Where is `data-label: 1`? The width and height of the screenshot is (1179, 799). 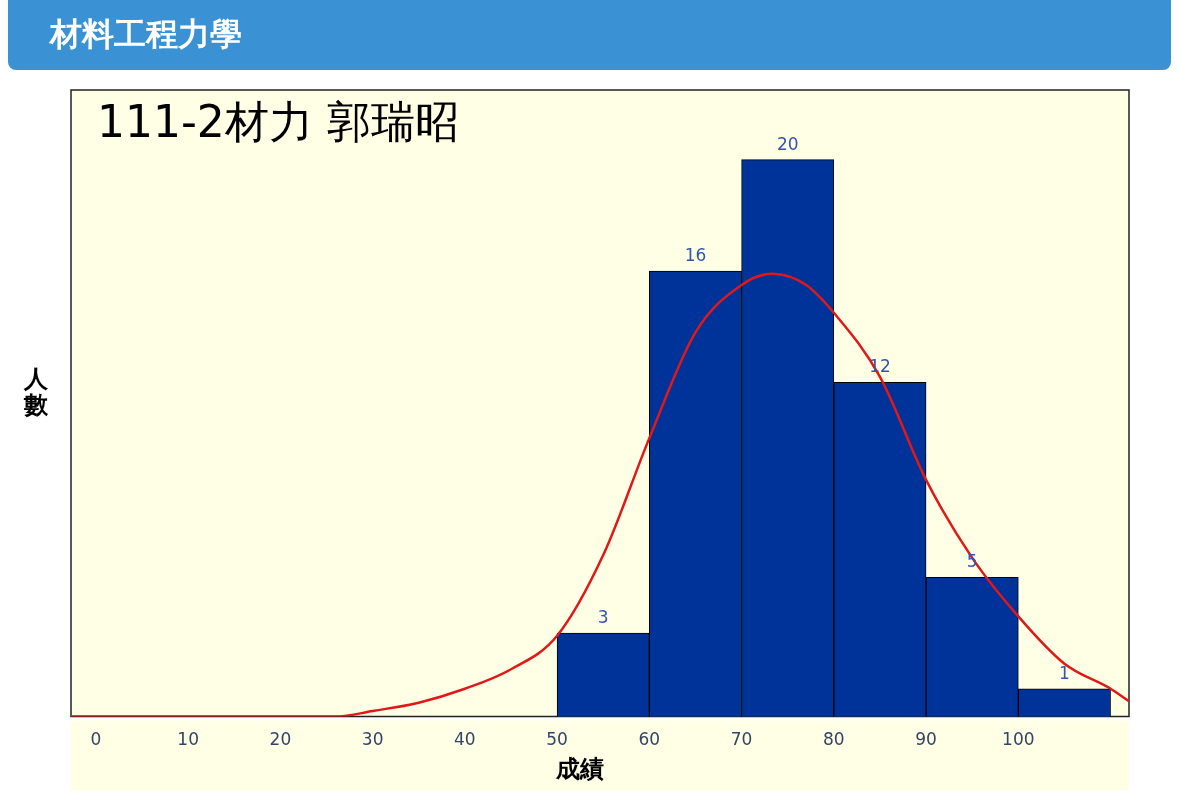
data-label: 1 is located at coordinates (1064, 672).